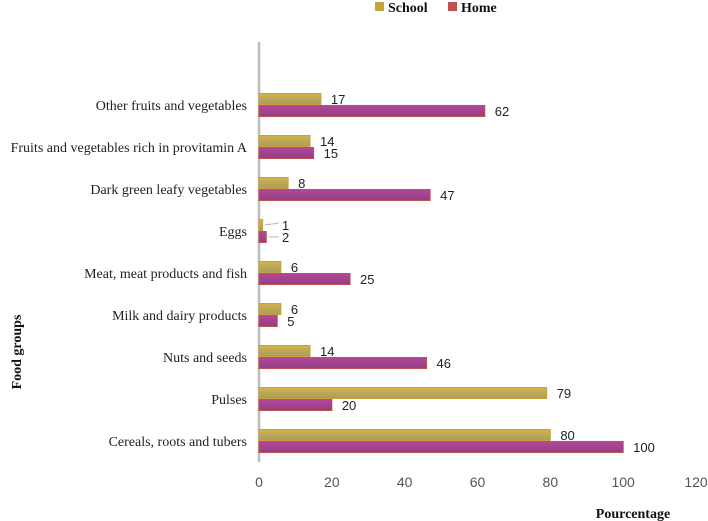  Describe the element at coordinates (285, 237) in the screenshot. I see `value-label: 2` at that location.